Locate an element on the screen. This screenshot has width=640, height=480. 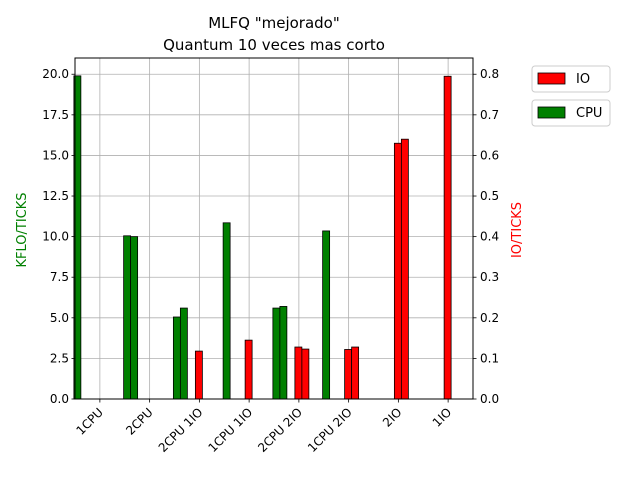
right-tick-label: 0.7 is located at coordinates (489, 115).